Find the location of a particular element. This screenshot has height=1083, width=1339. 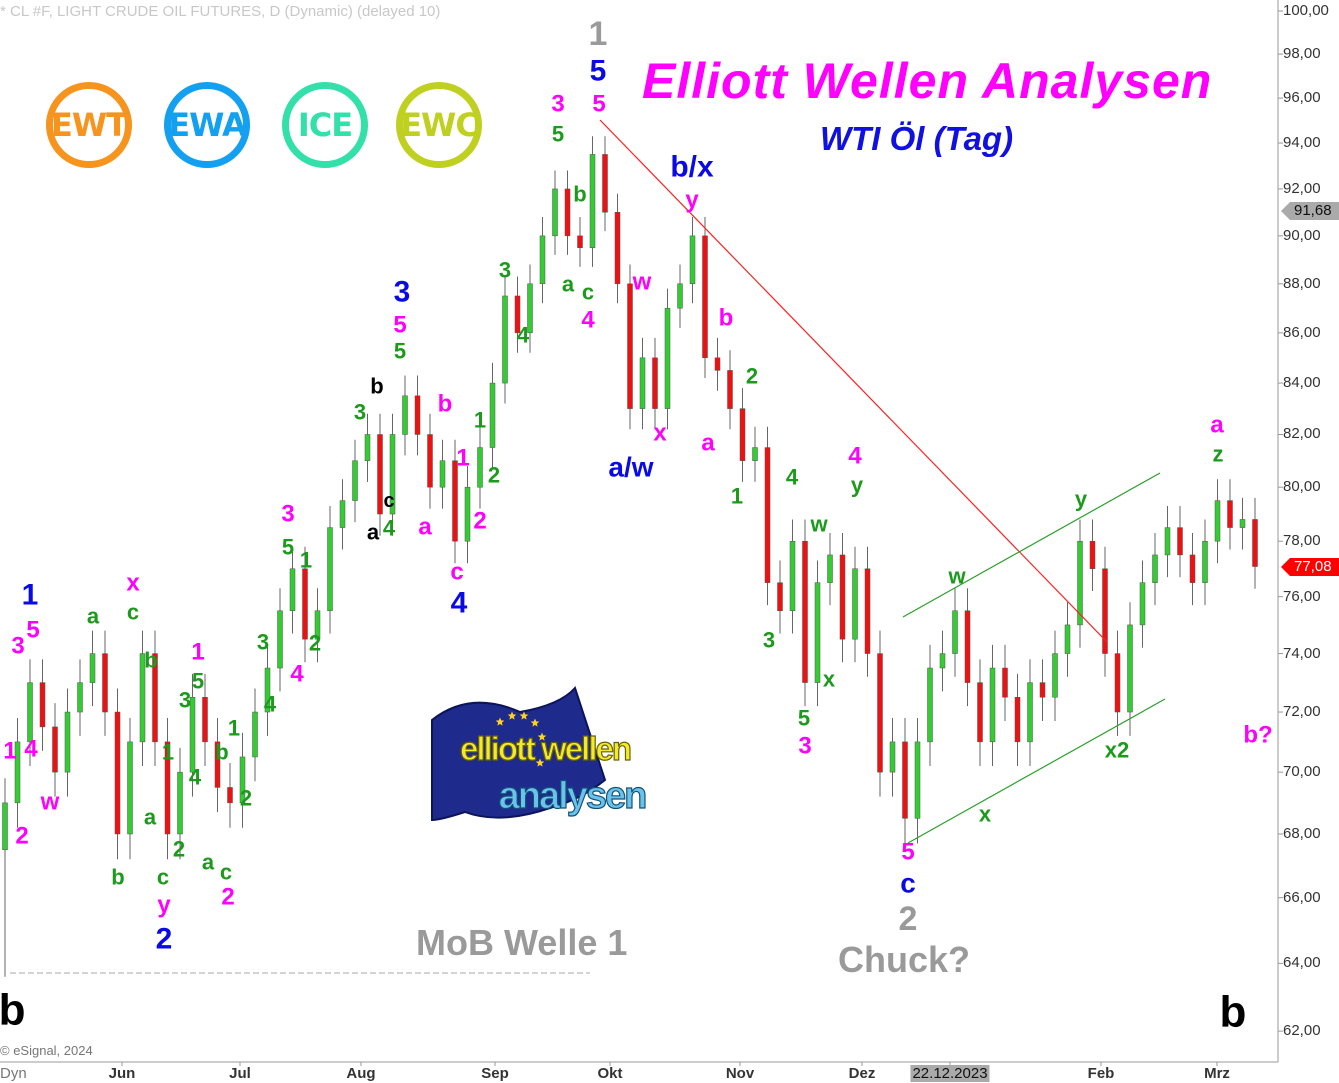

y-tick-label: 92,00 is located at coordinates (1302, 188).